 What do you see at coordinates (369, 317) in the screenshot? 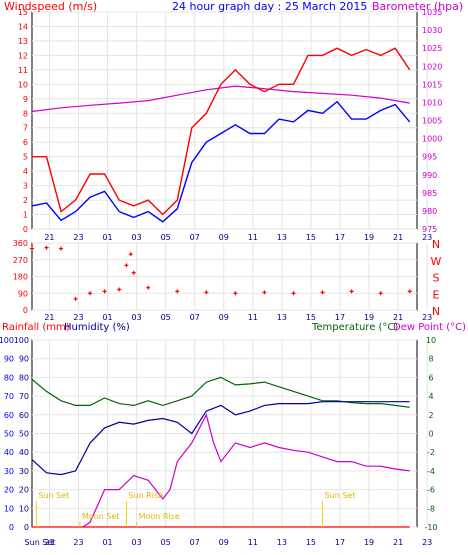
I see `direction-x-tick: 19` at bounding box center [369, 317].